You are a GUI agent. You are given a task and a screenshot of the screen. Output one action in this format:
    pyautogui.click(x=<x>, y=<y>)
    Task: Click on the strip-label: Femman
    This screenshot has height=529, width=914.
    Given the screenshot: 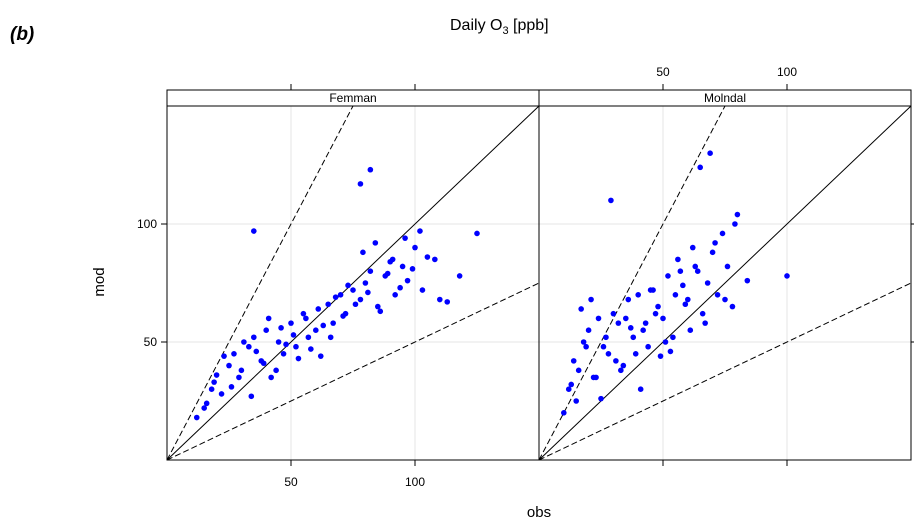 What is the action you would take?
    pyautogui.click(x=352, y=98)
    